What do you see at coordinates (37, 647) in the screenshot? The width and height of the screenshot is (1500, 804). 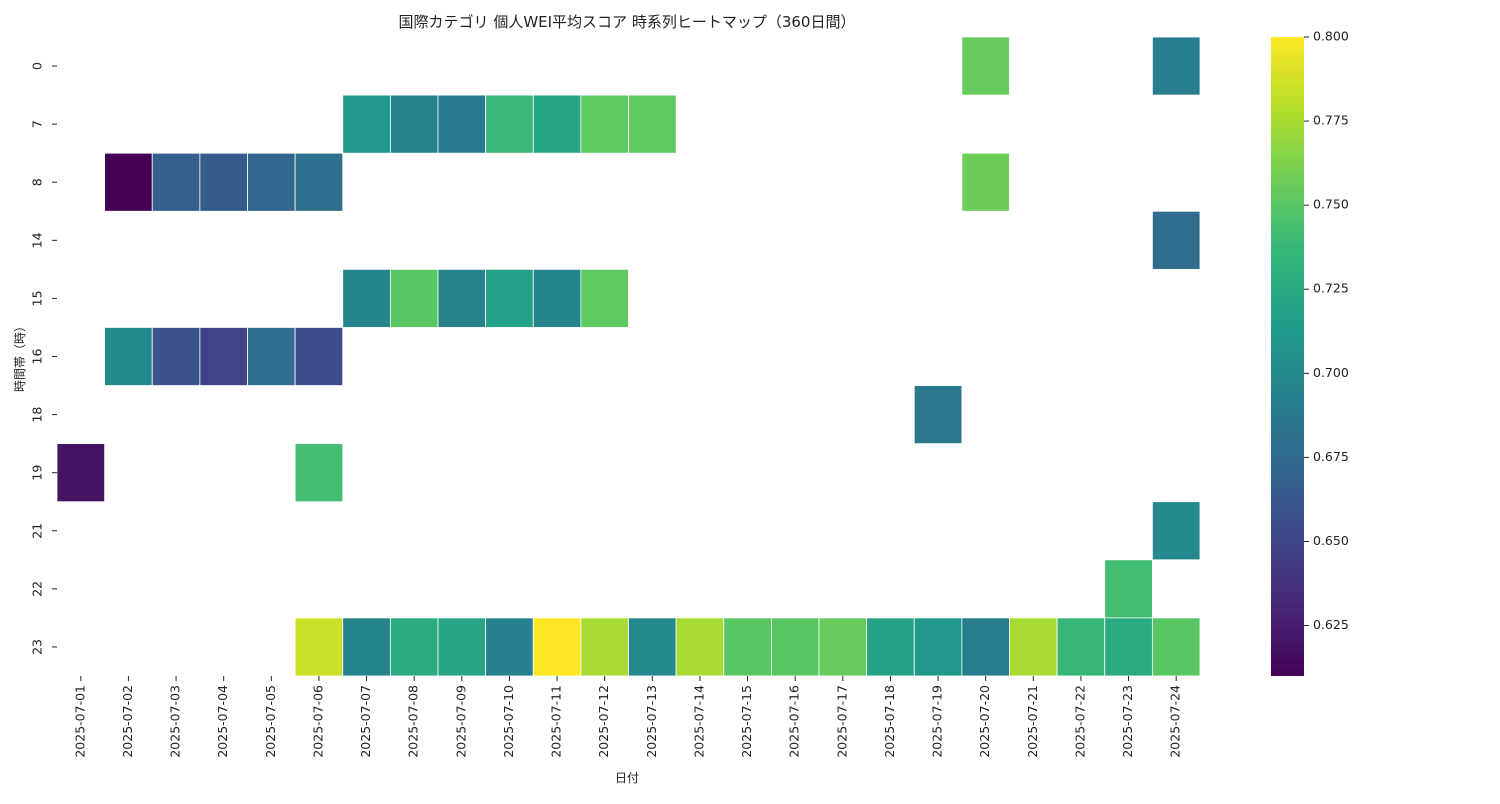 I see `y-tick-label: 23` at bounding box center [37, 647].